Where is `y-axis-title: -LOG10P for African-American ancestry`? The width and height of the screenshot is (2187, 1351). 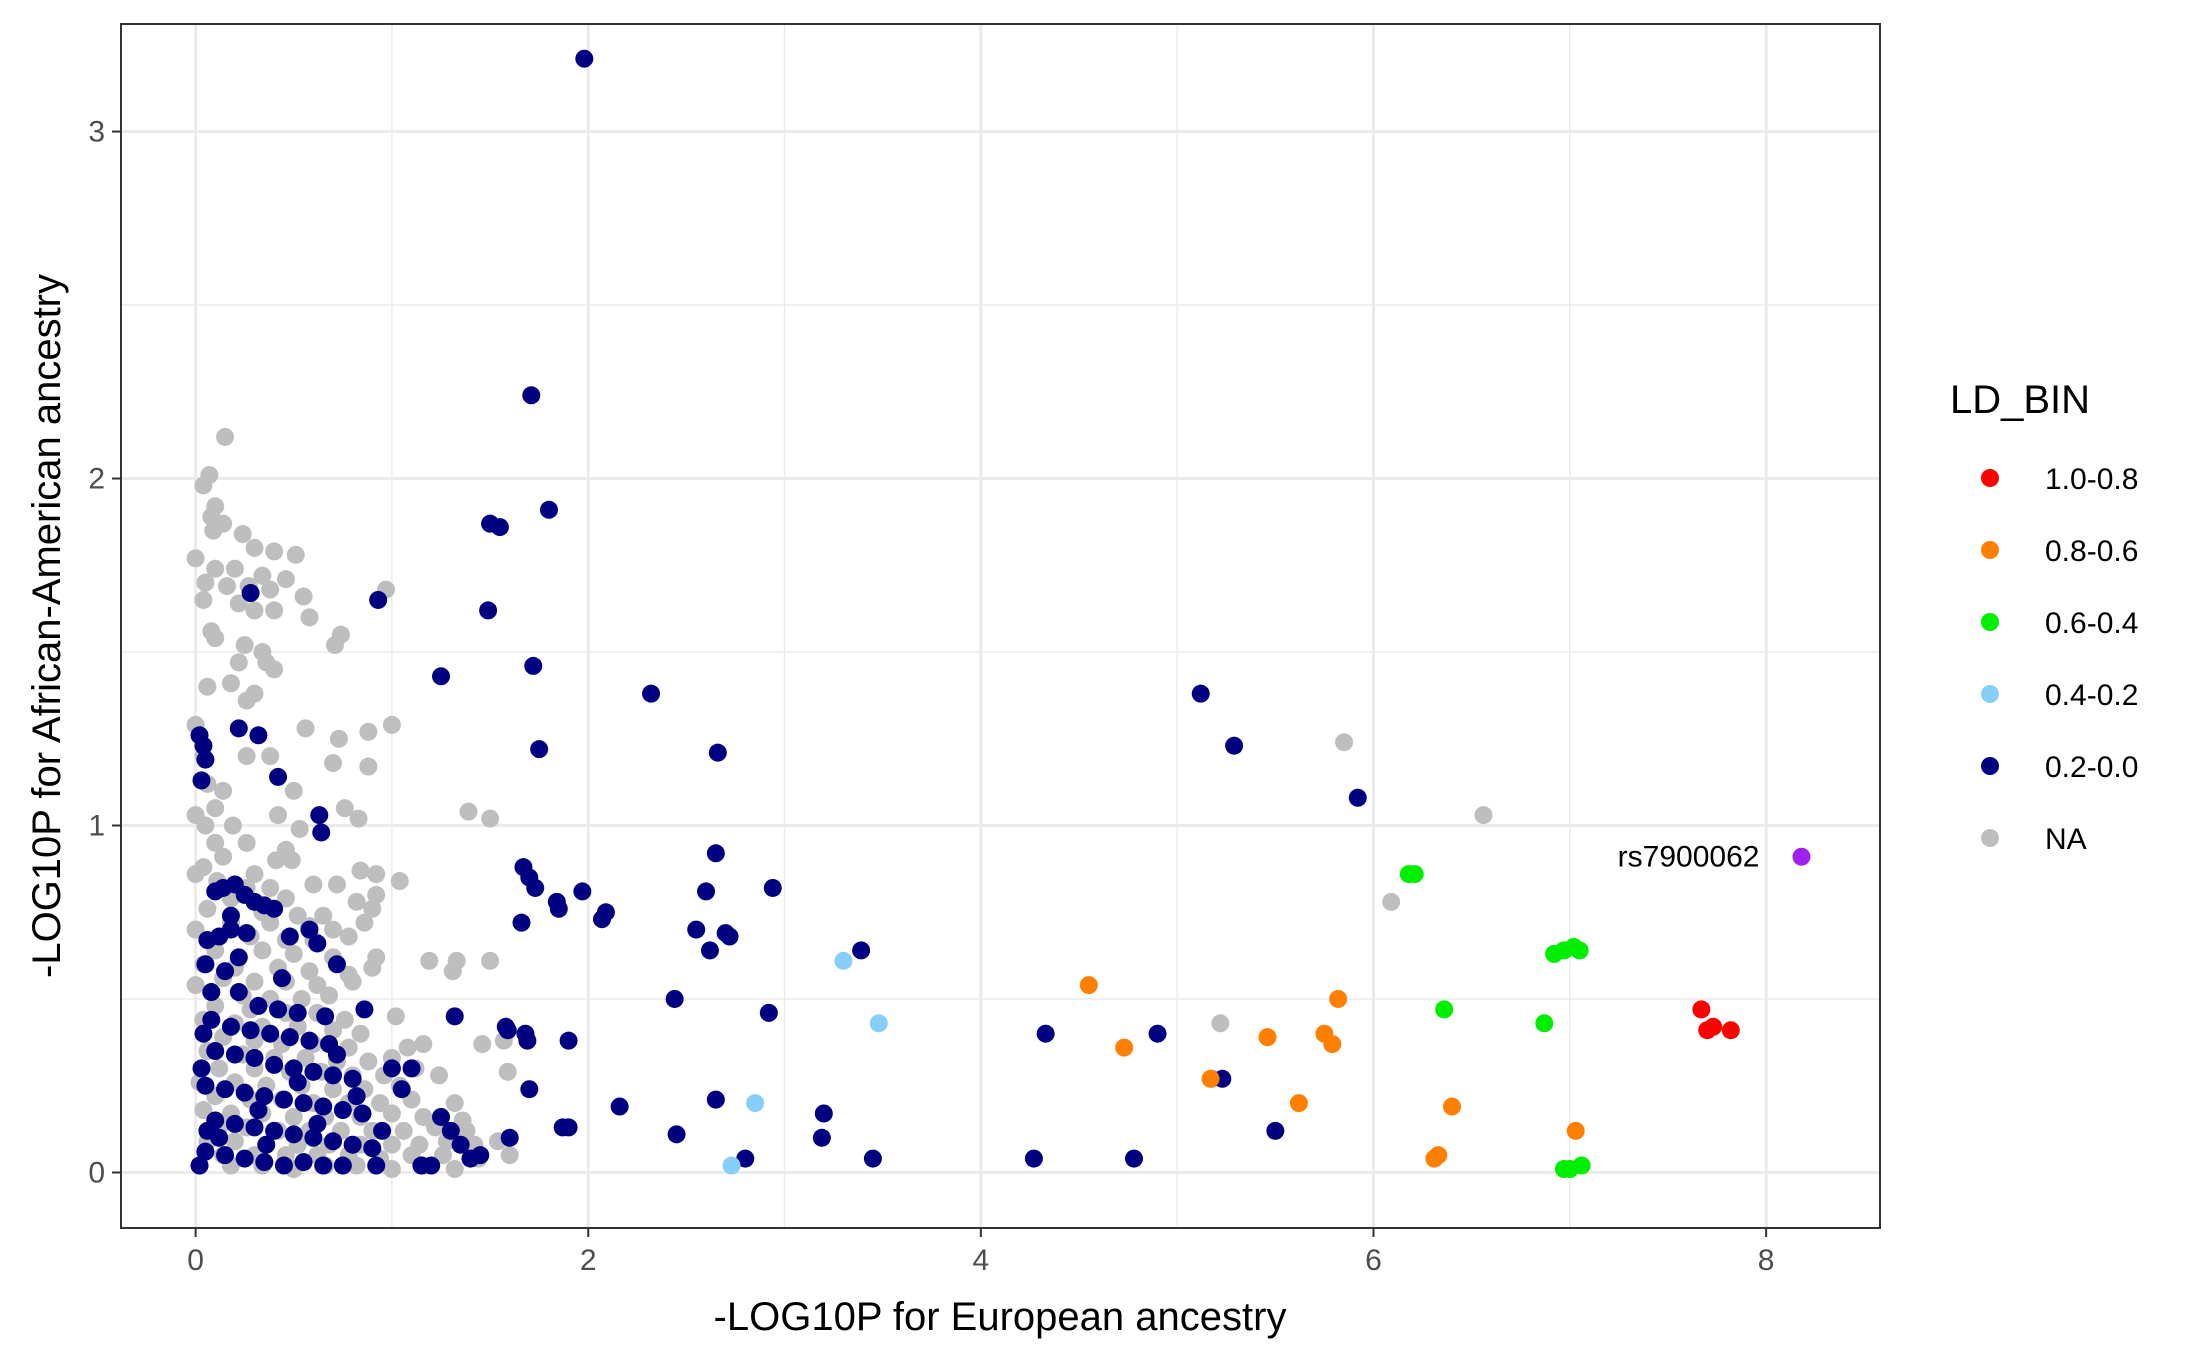 y-axis-title: -LOG10P for African-American ancestry is located at coordinates (47, 626).